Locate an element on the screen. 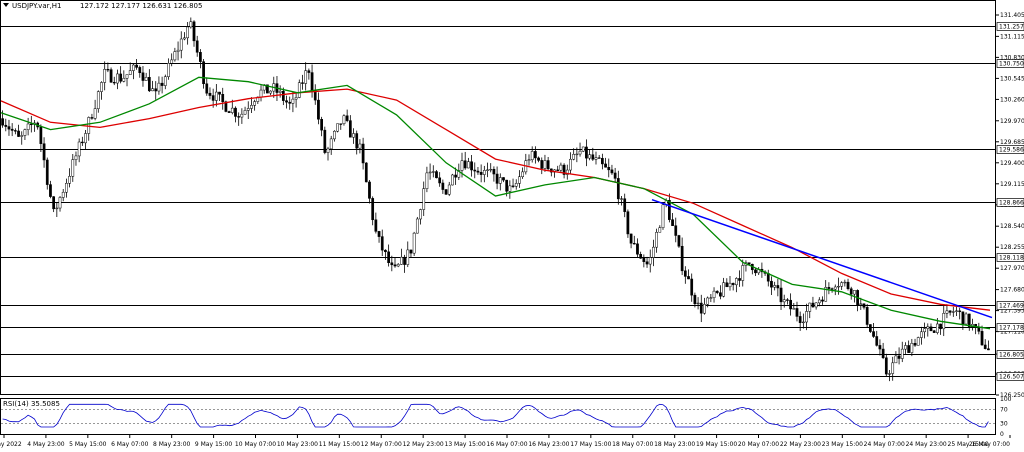 The image size is (1024, 452). x-tick-label: 22 May 23:00 is located at coordinates (800, 444).